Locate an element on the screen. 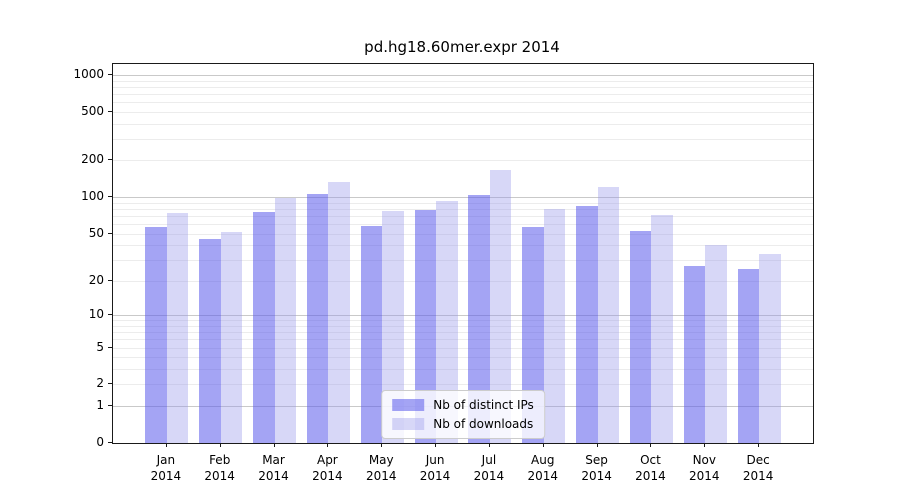 The width and height of the screenshot is (900, 500). bar-jul-2014-s1 is located at coordinates (500, 306).